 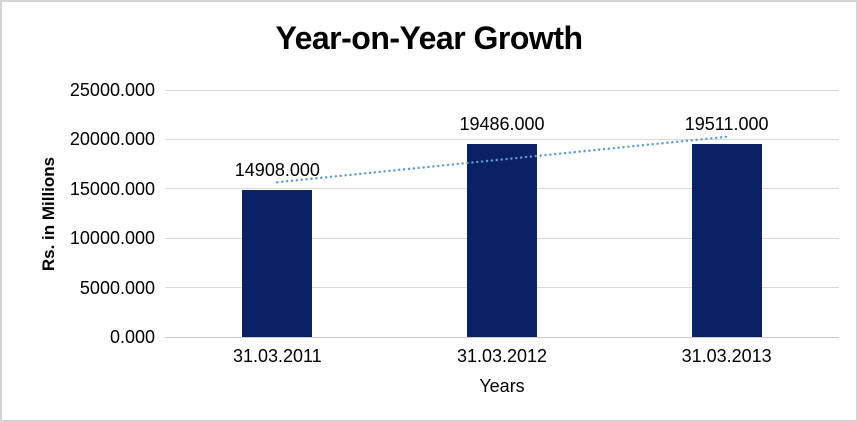 I want to click on x-tick-label: 31.03.2012, so click(x=502, y=356).